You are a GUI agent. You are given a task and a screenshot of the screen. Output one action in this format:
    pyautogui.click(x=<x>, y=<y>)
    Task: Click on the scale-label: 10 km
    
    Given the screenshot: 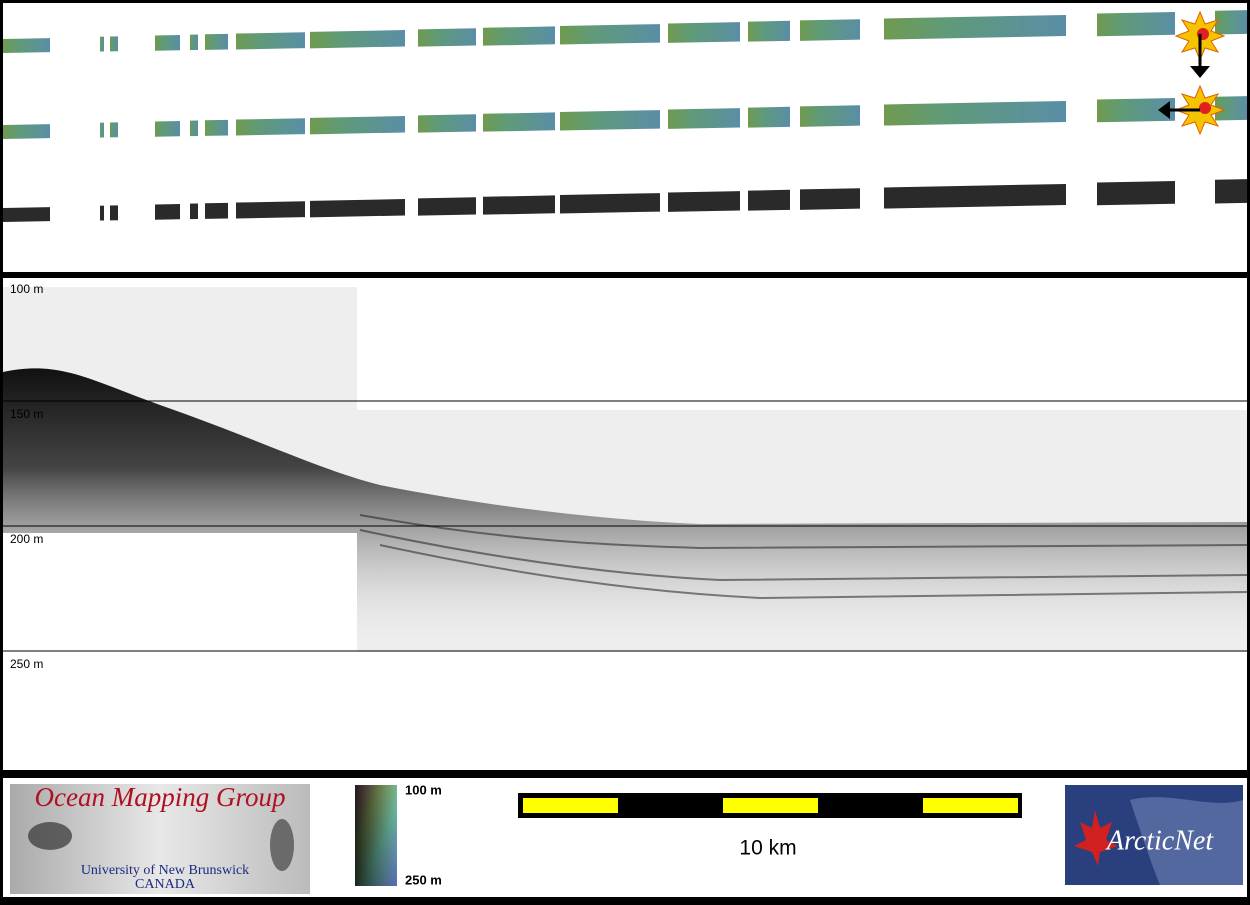 What is the action you would take?
    pyautogui.click(x=767, y=848)
    